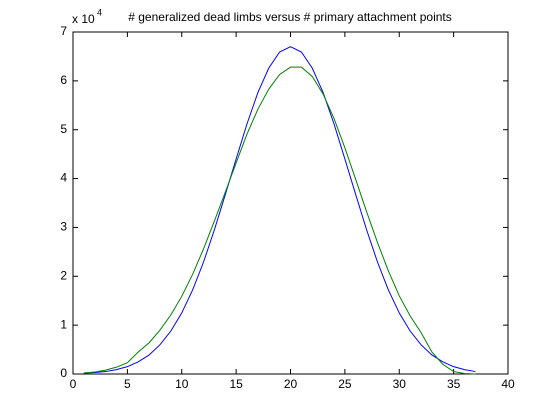 The width and height of the screenshot is (560, 420). What do you see at coordinates (73, 384) in the screenshot?
I see `x-tick-label: 0` at bounding box center [73, 384].